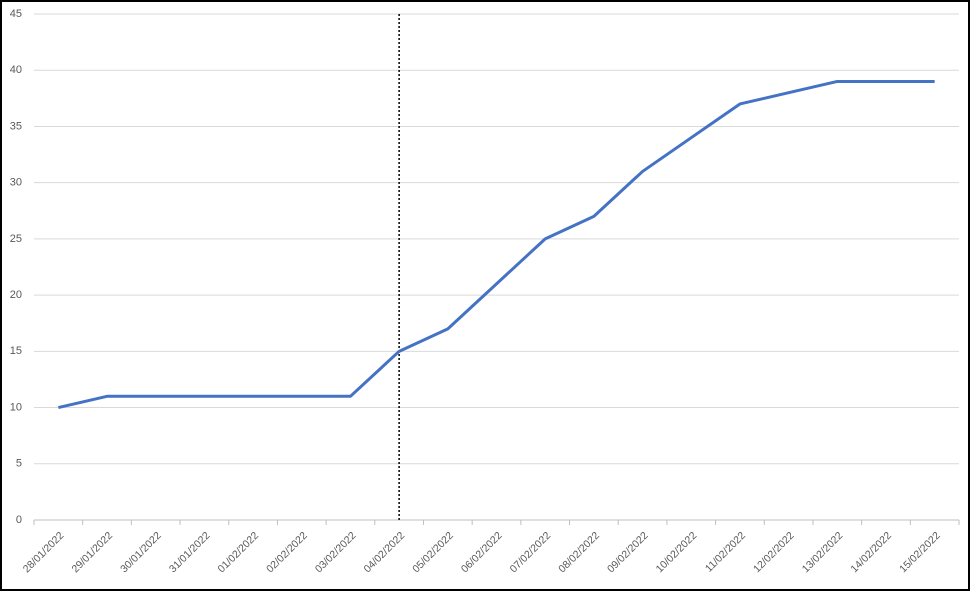  Describe the element at coordinates (16, 407) in the screenshot. I see `y-tick-label: 10` at that location.